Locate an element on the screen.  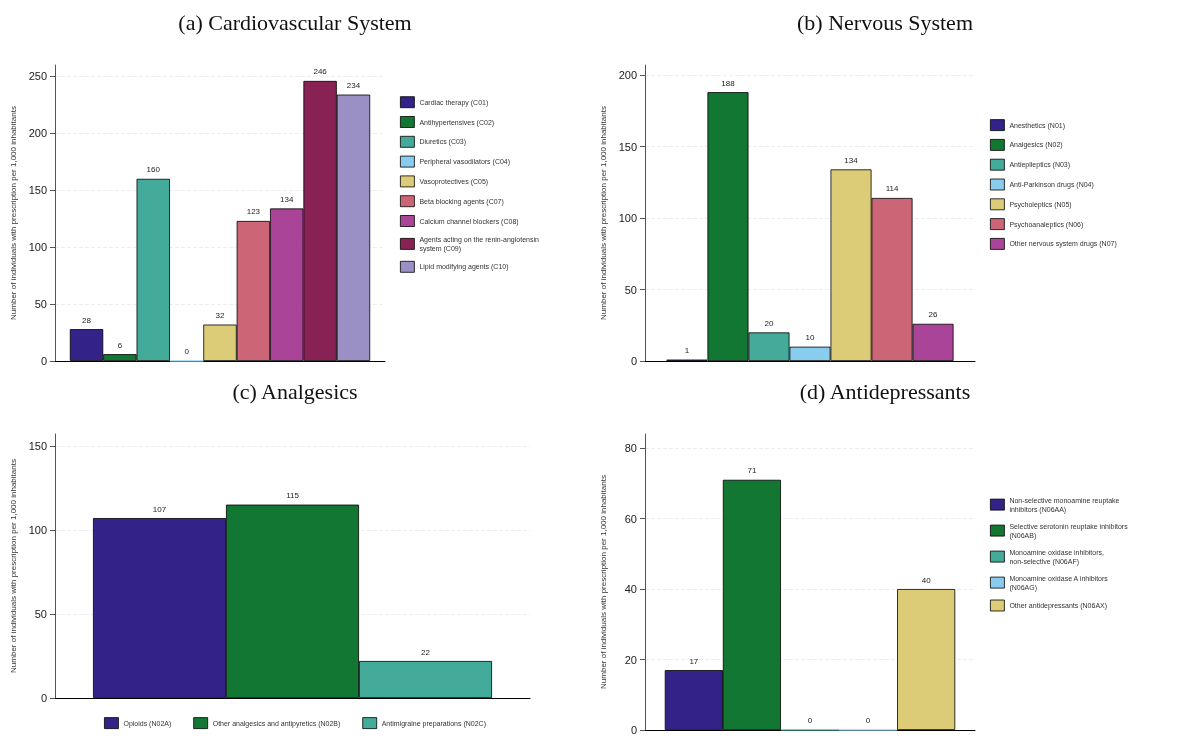
chart-title: (d) Antidepressants is located at coordinates (885, 391).